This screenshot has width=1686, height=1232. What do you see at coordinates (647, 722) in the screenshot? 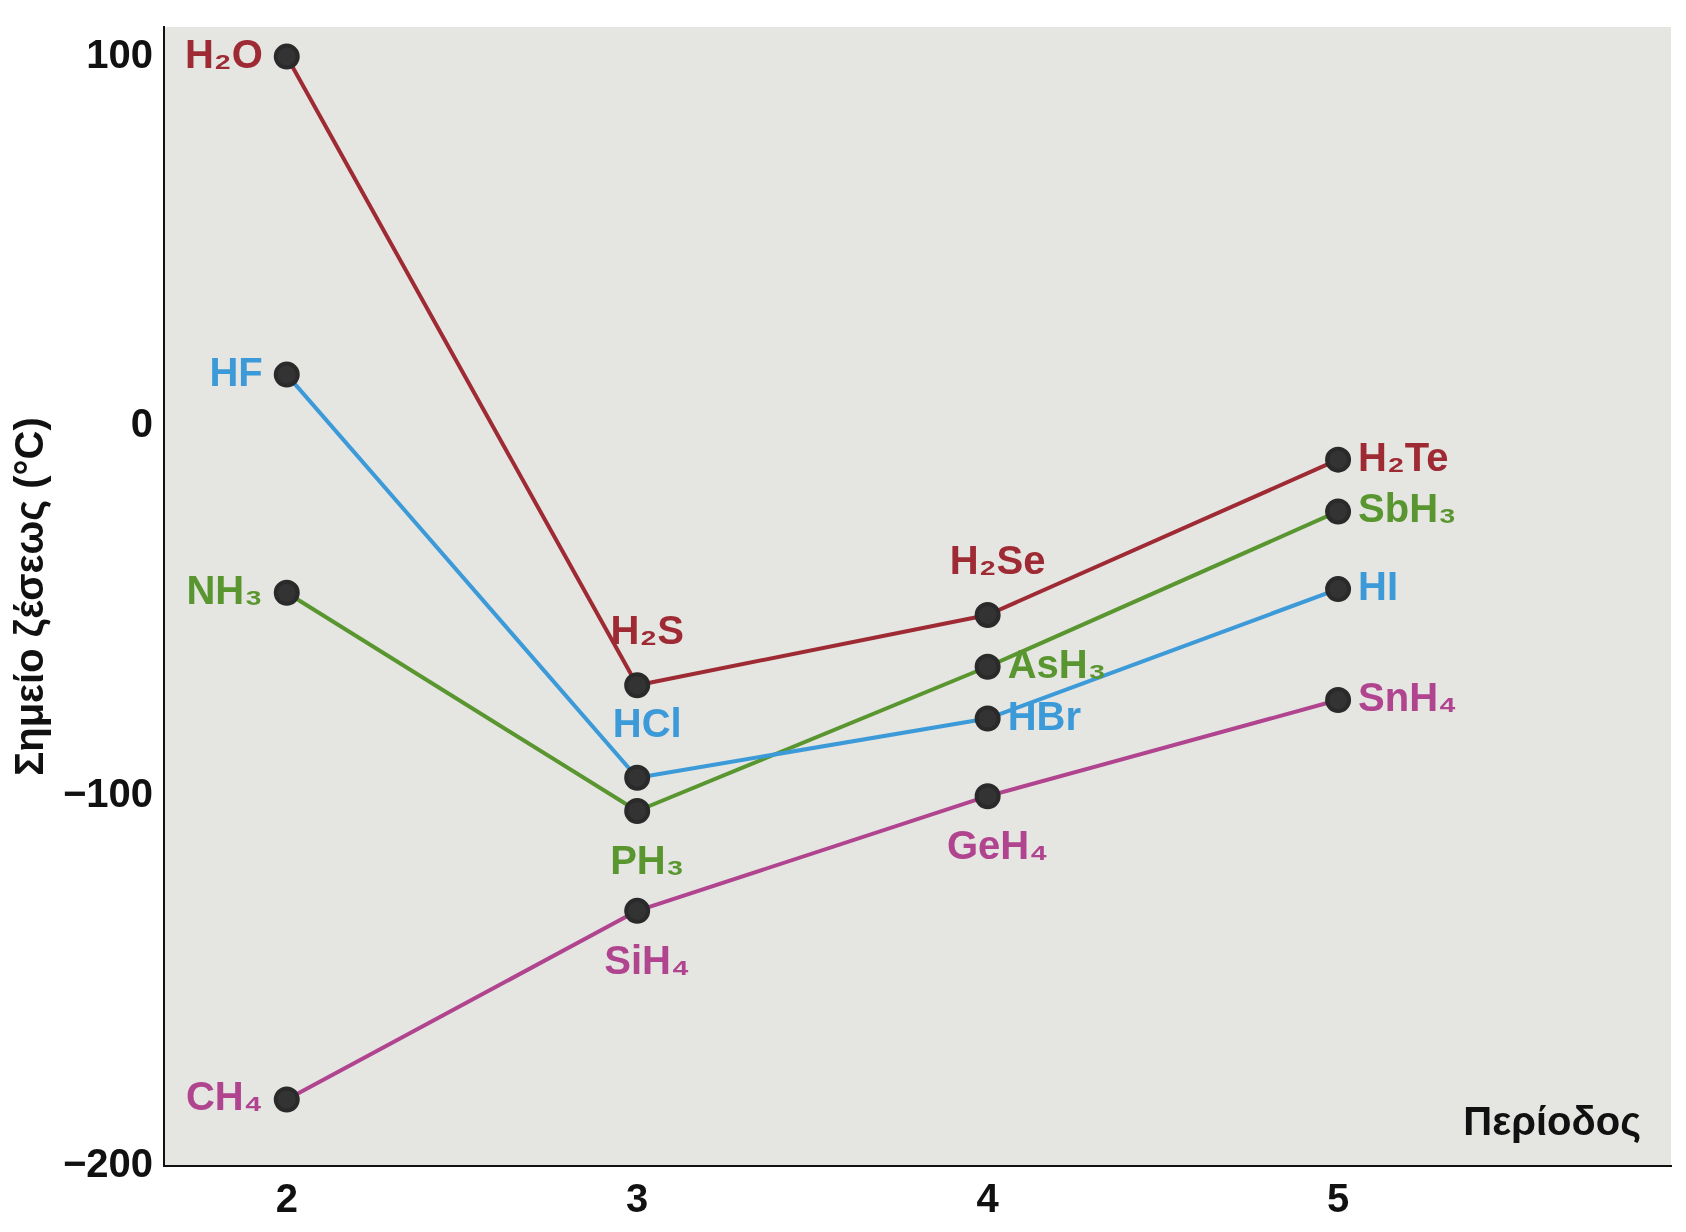
I see `annotation: HCl` at bounding box center [647, 722].